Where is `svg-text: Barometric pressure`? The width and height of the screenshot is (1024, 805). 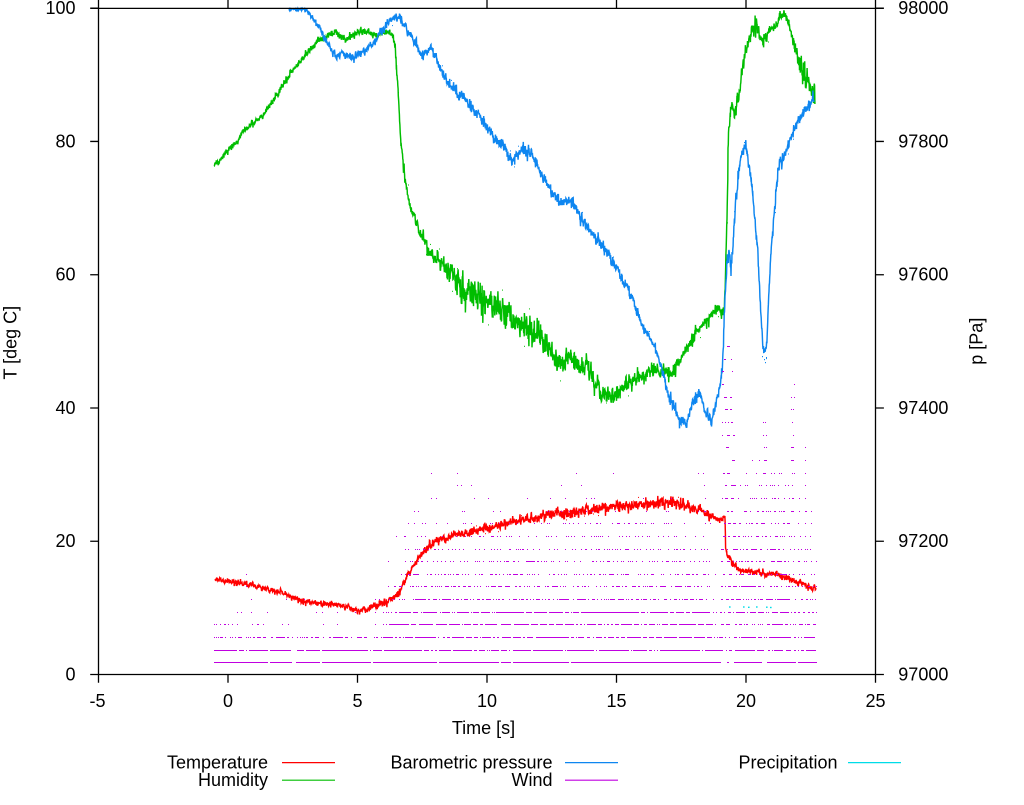 svg-text: Barometric pressure is located at coordinates (471, 762).